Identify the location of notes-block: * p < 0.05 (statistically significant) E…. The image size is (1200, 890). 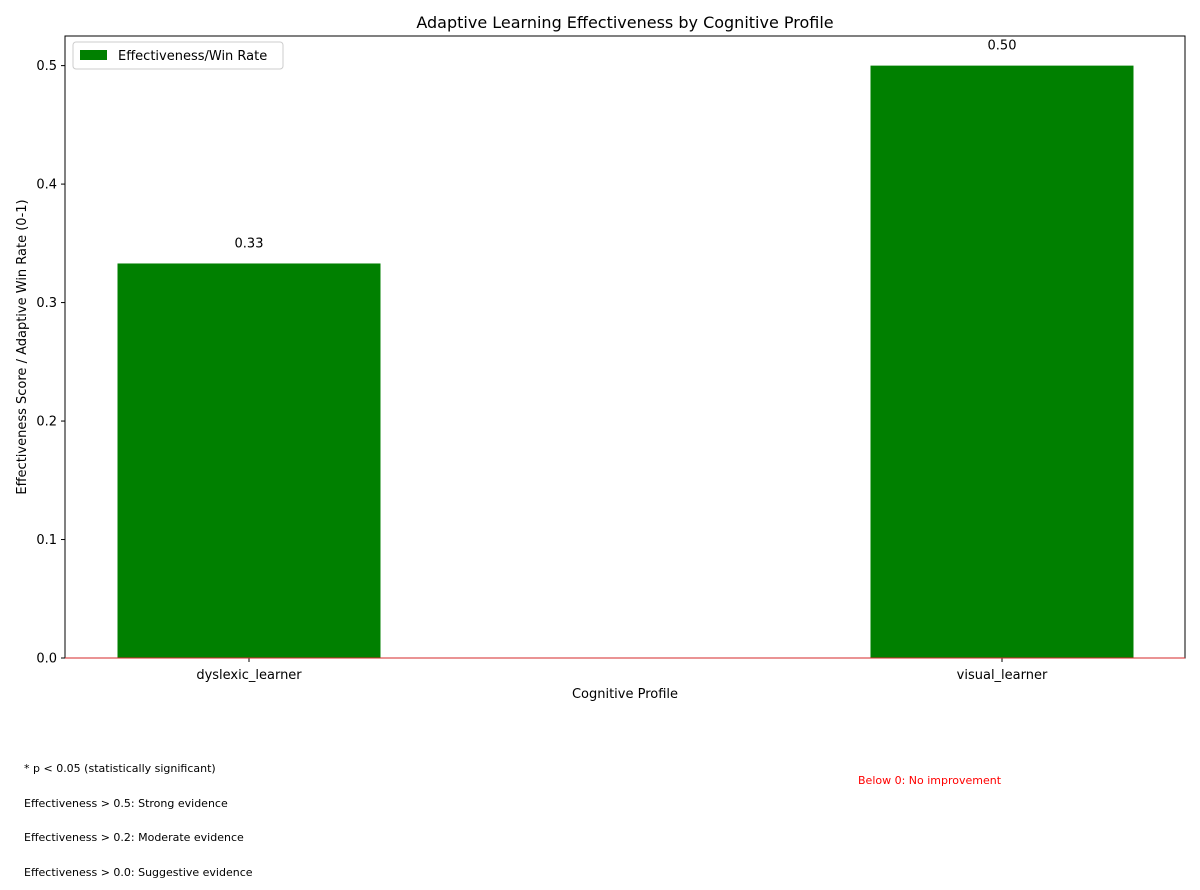
(138, 815).